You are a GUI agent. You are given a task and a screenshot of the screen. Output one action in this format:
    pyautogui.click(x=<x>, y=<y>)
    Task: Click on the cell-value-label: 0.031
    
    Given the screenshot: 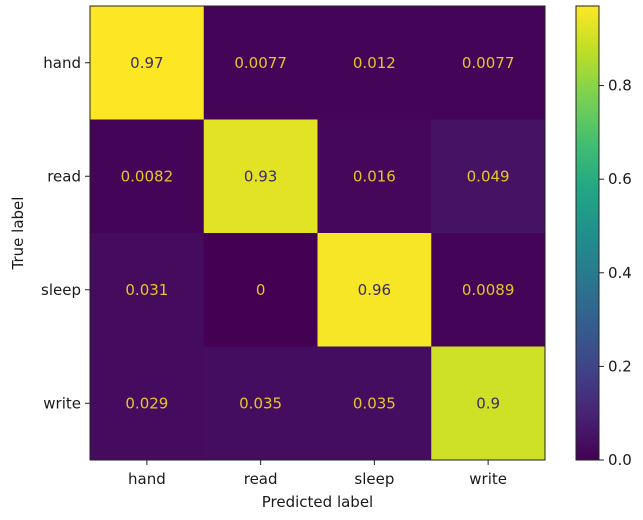 What is the action you would take?
    pyautogui.click(x=146, y=290)
    